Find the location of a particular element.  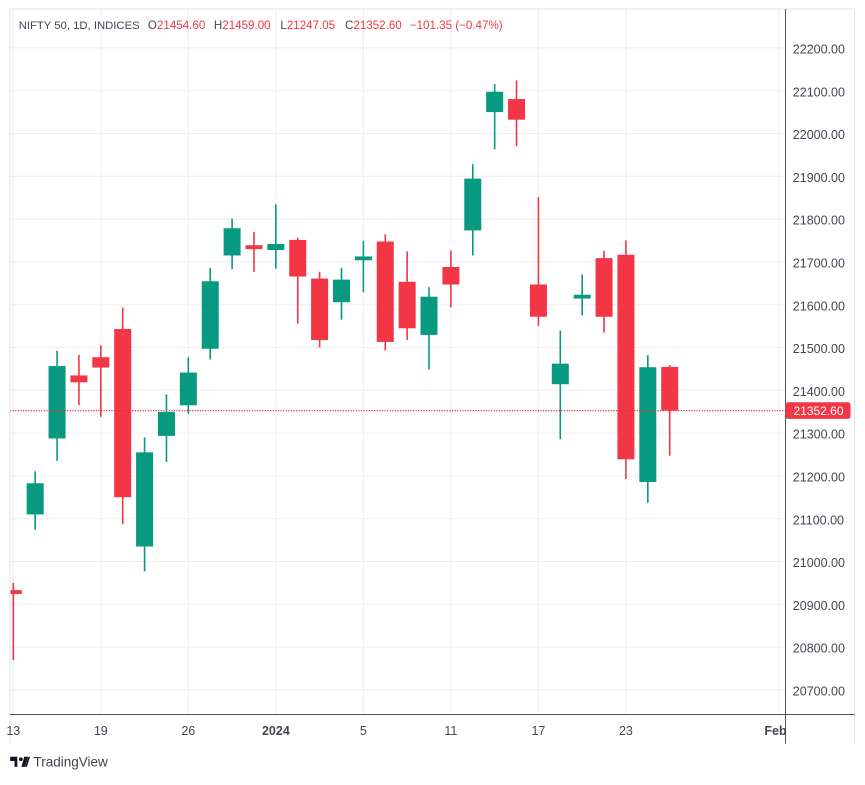

svg-text: 11 is located at coordinates (450, 731).